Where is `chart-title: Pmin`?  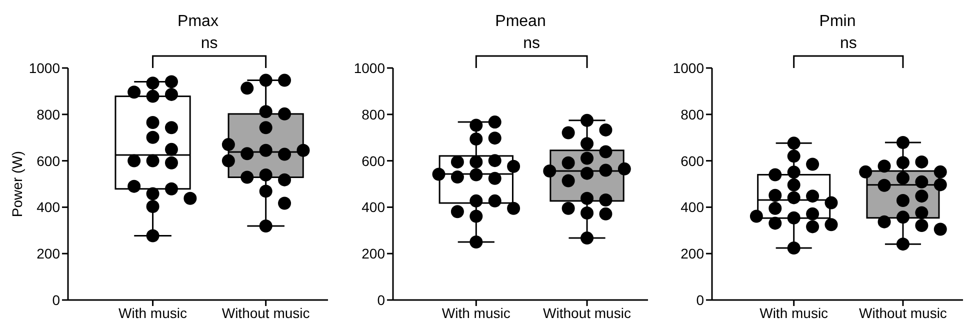 chart-title: Pmin is located at coordinates (837, 21).